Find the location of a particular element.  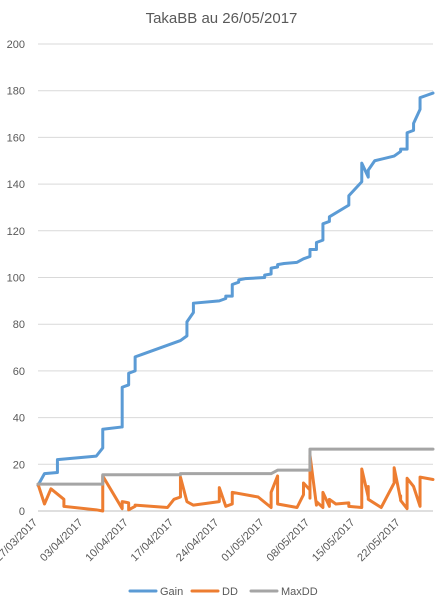

x-tick-label: 24/04/2017 is located at coordinates (197, 540).